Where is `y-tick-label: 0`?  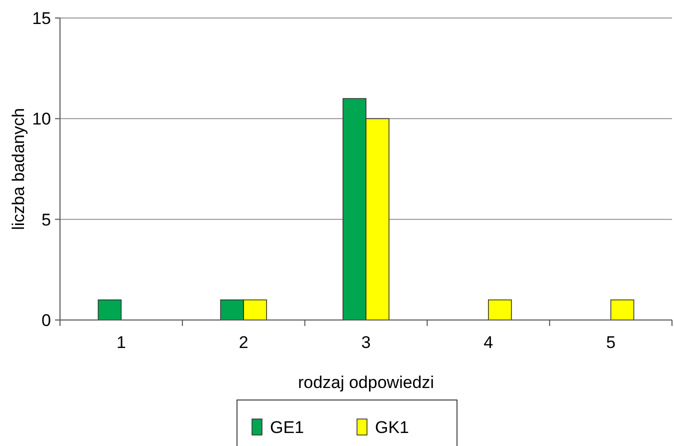 y-tick-label: 0 is located at coordinates (46, 320).